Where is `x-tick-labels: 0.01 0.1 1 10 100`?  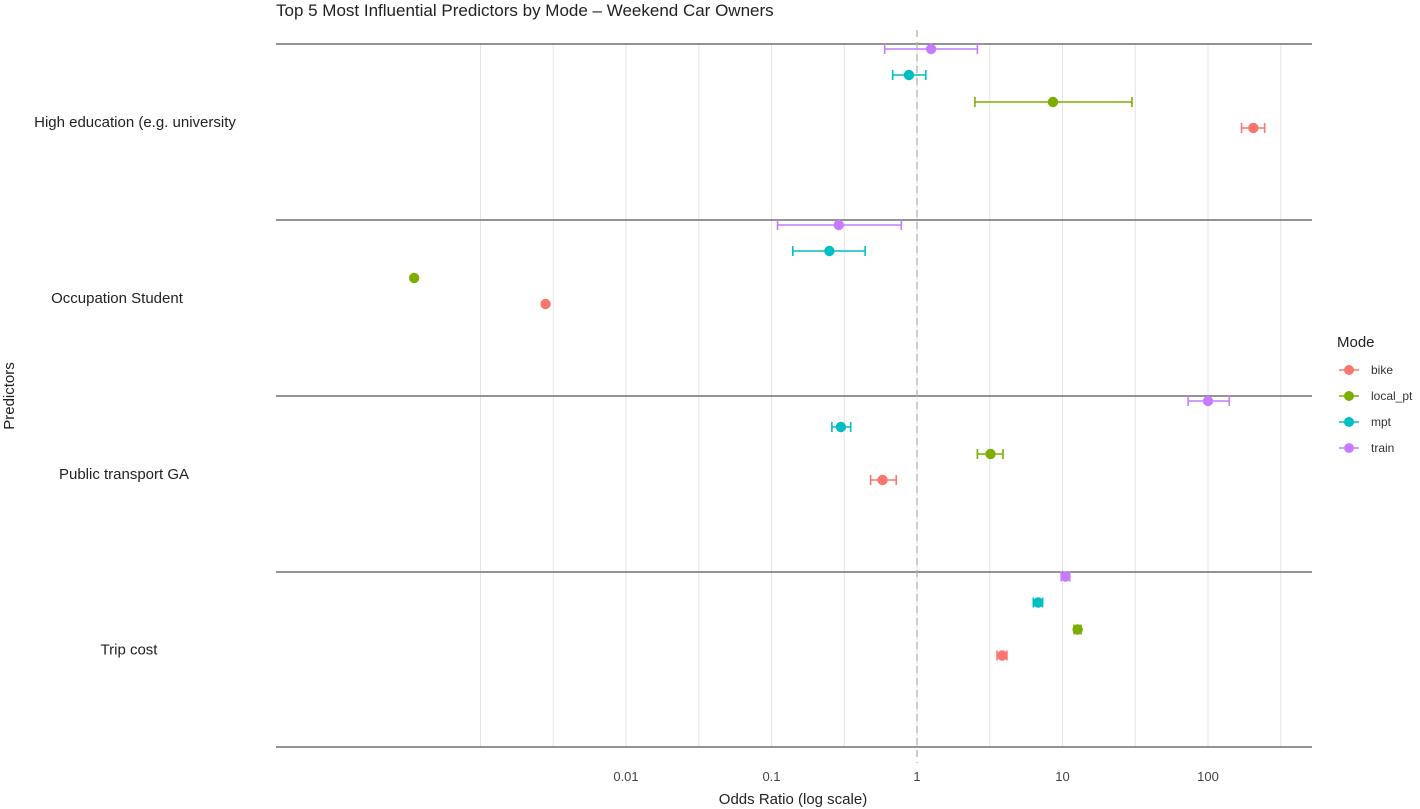
x-tick-labels: 0.01 0.1 1 10 100 is located at coordinates (916, 776).